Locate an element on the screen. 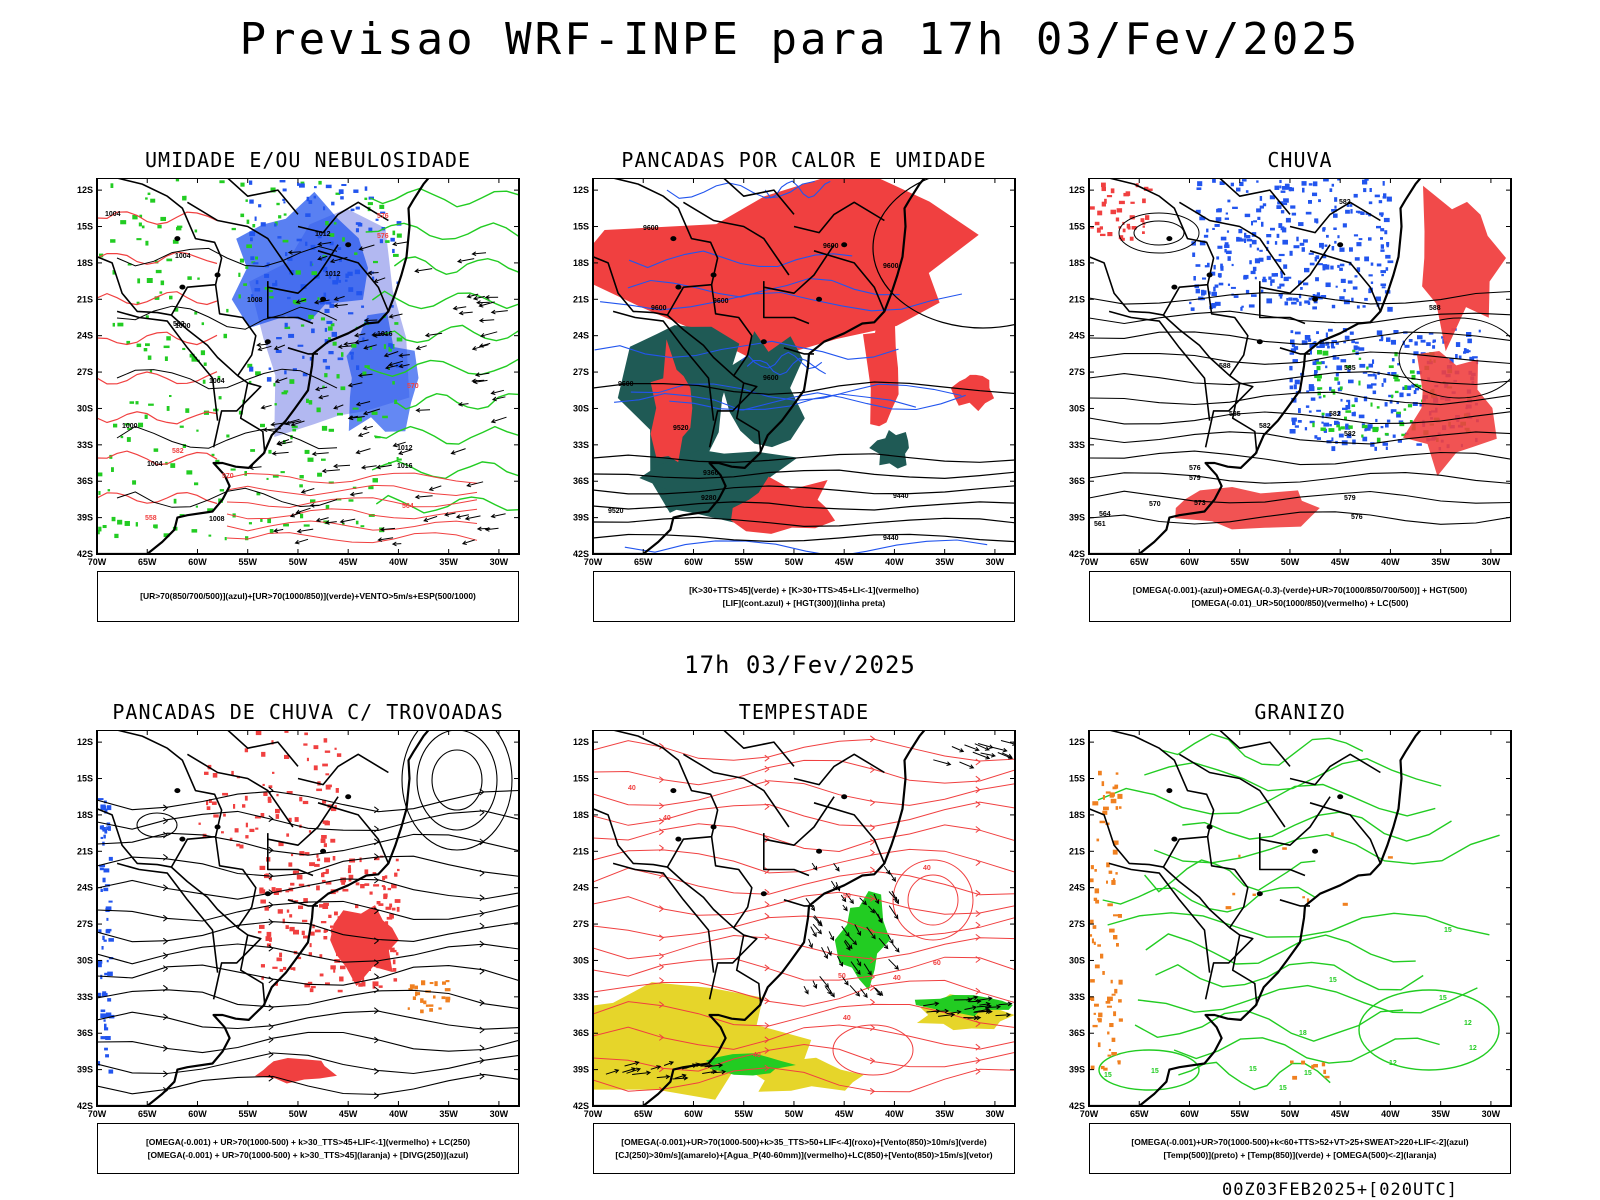 This screenshot has height=1200, width=1600. lifted-index-contour is located at coordinates (740, 189).